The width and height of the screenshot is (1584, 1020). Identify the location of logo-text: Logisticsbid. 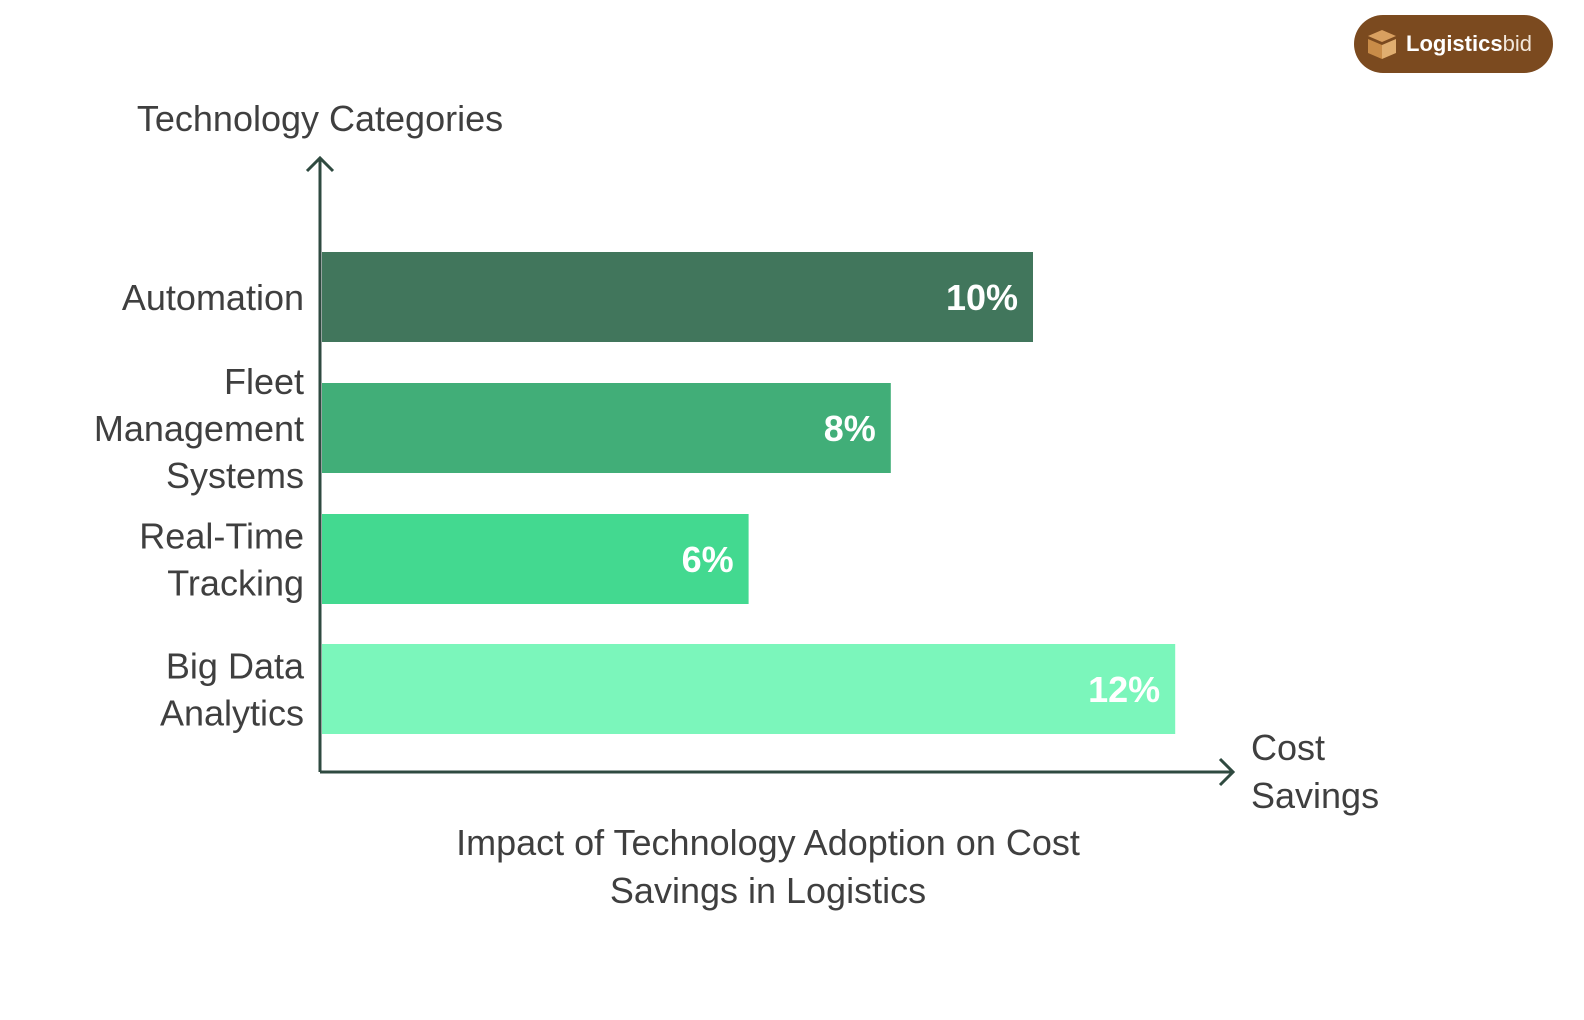
(1469, 43).